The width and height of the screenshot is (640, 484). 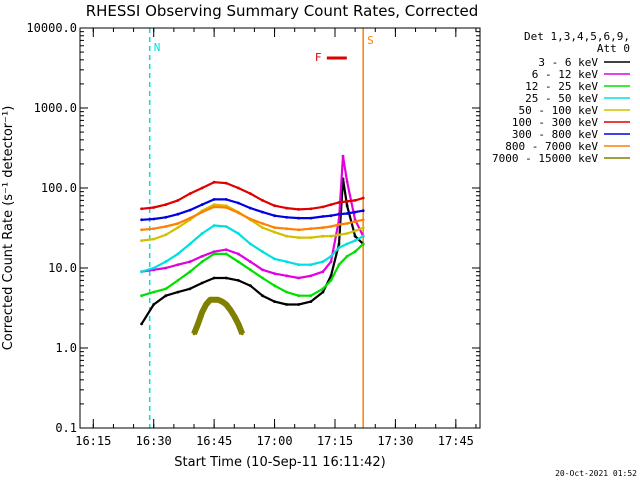 What do you see at coordinates (93, 441) in the screenshot?
I see `x-tick-label: 16:15` at bounding box center [93, 441].